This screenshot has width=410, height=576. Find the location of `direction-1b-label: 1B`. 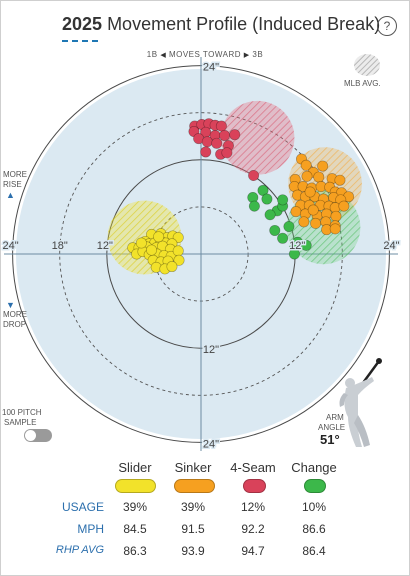

direction-1b-label: 1B is located at coordinates (152, 54).